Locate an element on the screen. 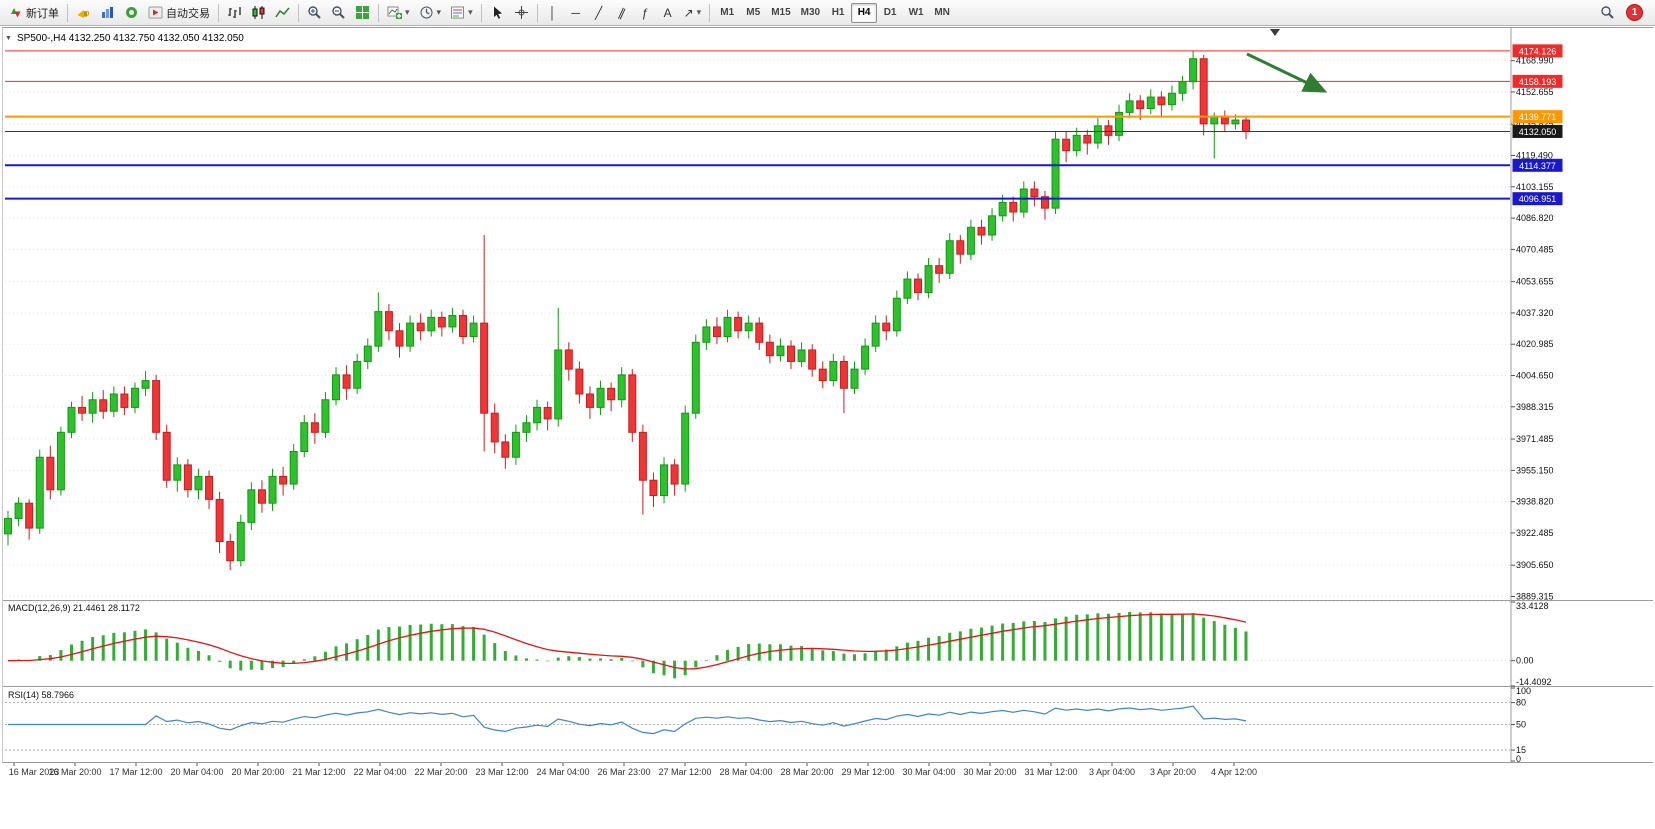  alerts-icon is located at coordinates (83, 14).